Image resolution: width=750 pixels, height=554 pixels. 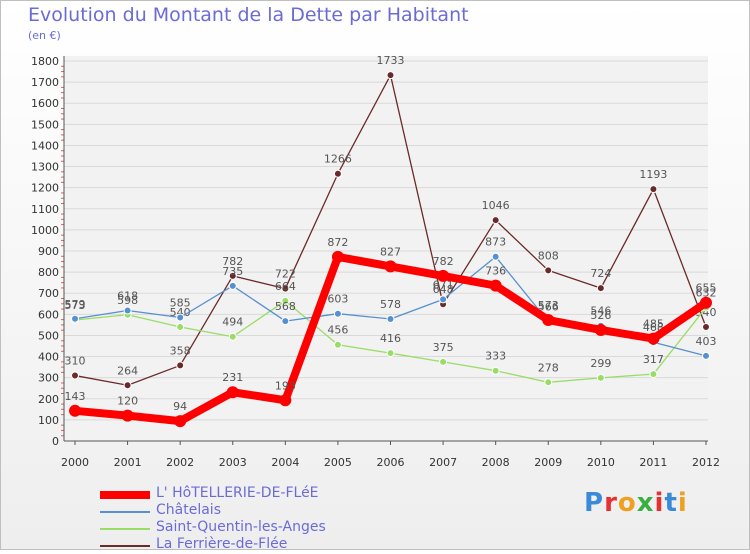 I want to click on data-label: 827, so click(x=390, y=251).